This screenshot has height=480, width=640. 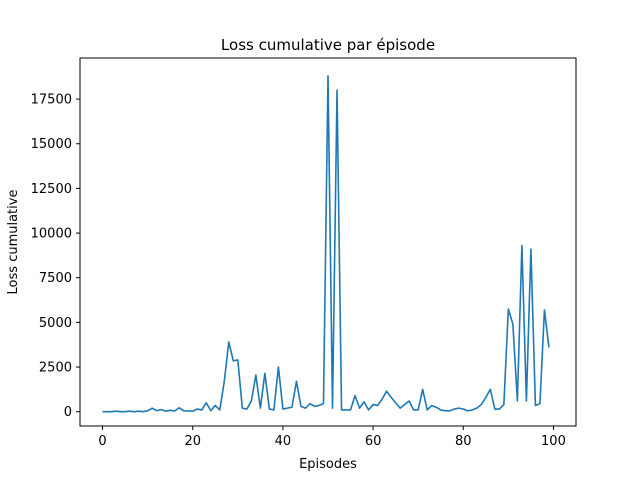 I want to click on y-tick-label: 2500, so click(x=55, y=368).